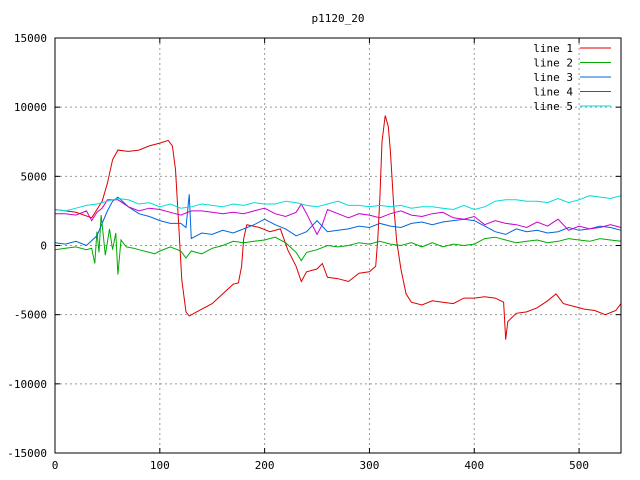  I want to click on x-tick-label: 500, so click(579, 465).